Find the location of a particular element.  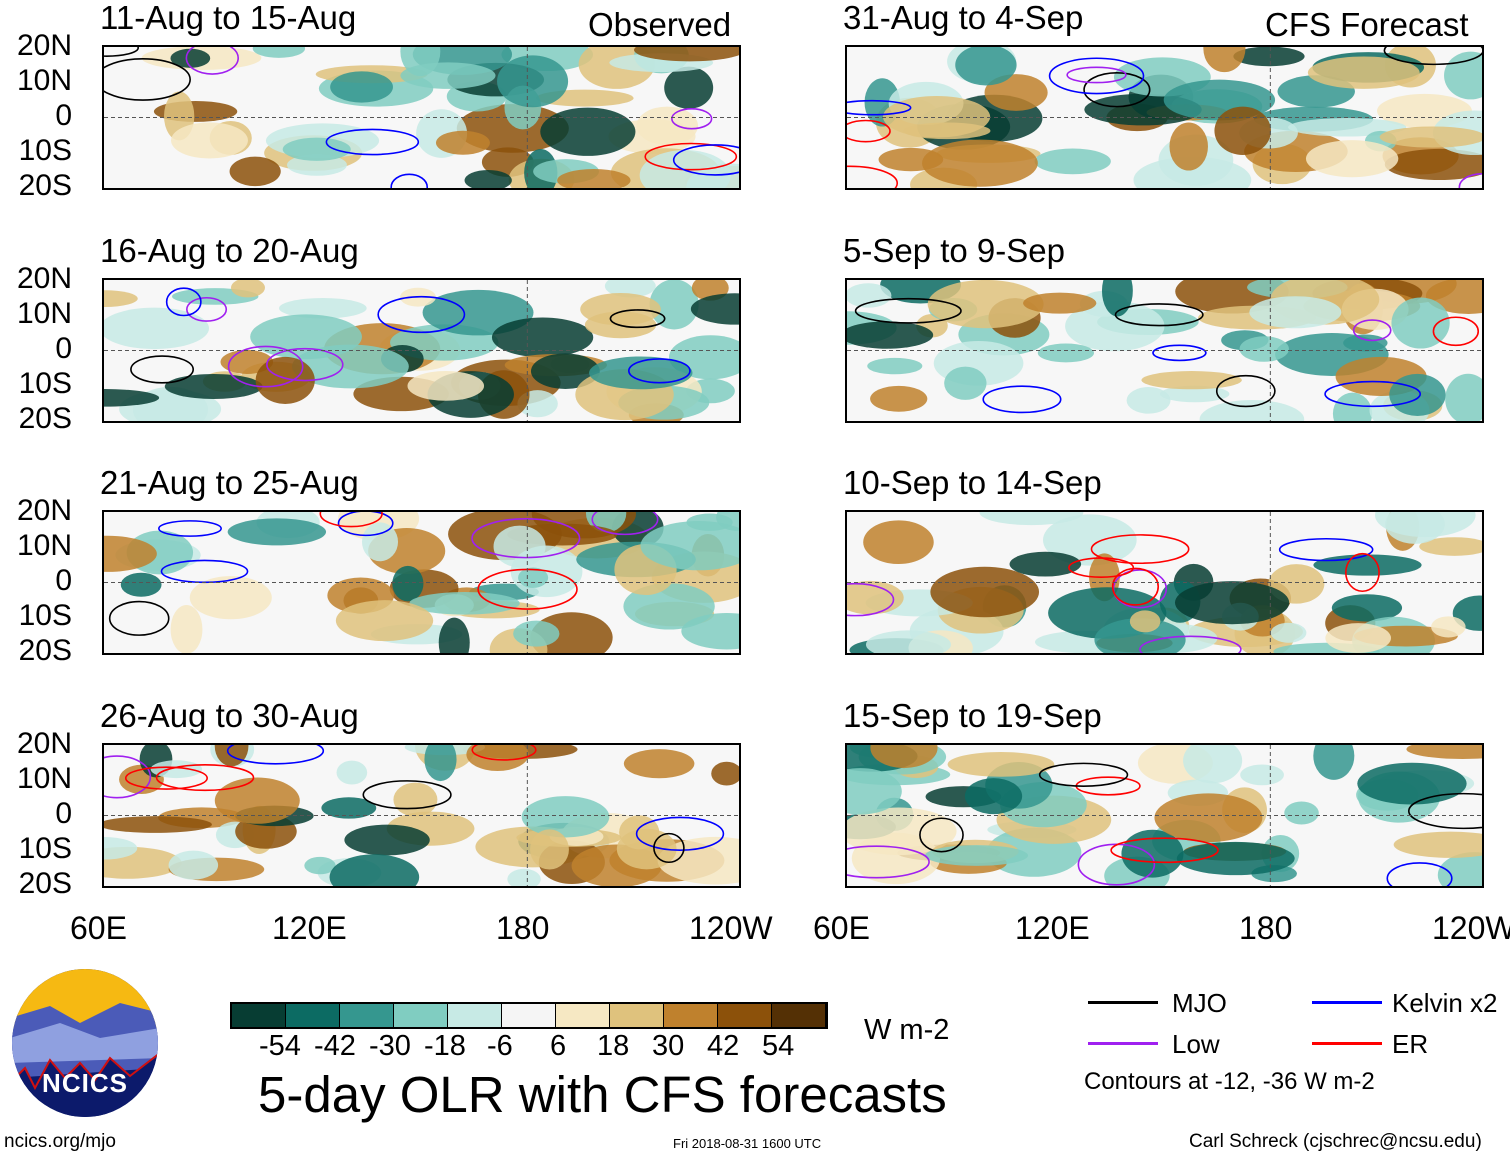

colorbar is located at coordinates (529, 1015).